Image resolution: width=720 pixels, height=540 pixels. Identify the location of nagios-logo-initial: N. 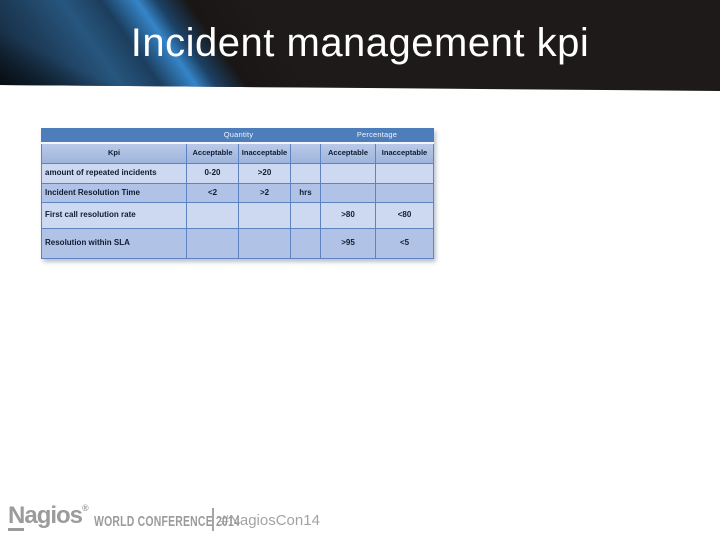
(16, 516).